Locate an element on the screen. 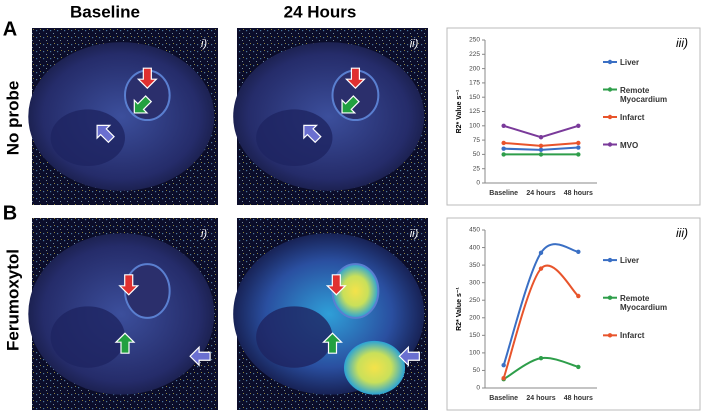  row-label: No probe is located at coordinates (12, 118).